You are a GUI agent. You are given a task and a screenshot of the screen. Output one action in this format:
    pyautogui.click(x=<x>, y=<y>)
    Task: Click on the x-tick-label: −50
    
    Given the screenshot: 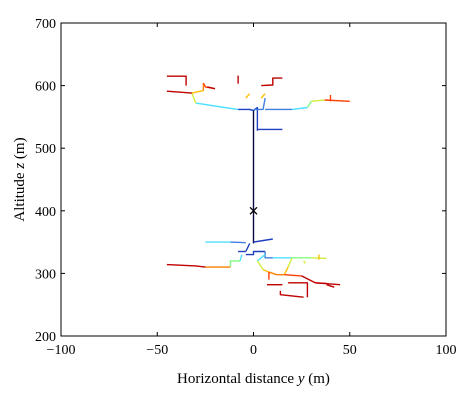 What is the action you would take?
    pyautogui.click(x=157, y=350)
    